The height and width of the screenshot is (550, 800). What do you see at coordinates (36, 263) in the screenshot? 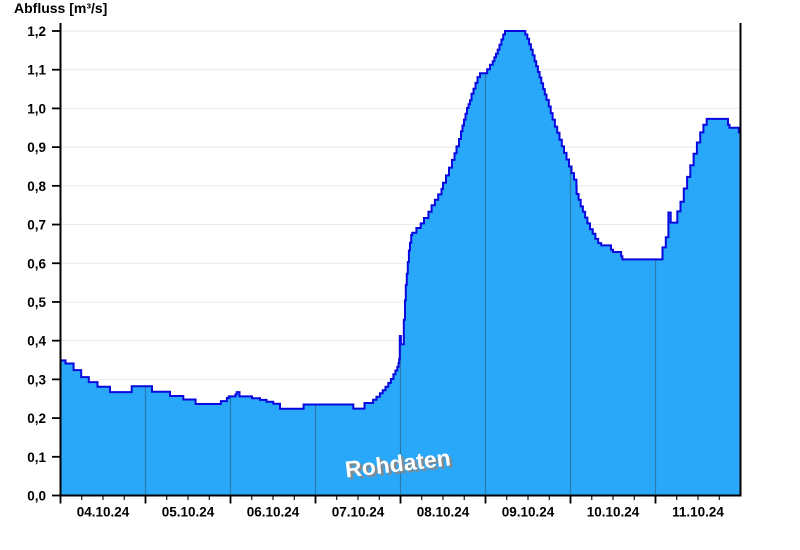
I see `svg-text: 0,6` at bounding box center [36, 263].